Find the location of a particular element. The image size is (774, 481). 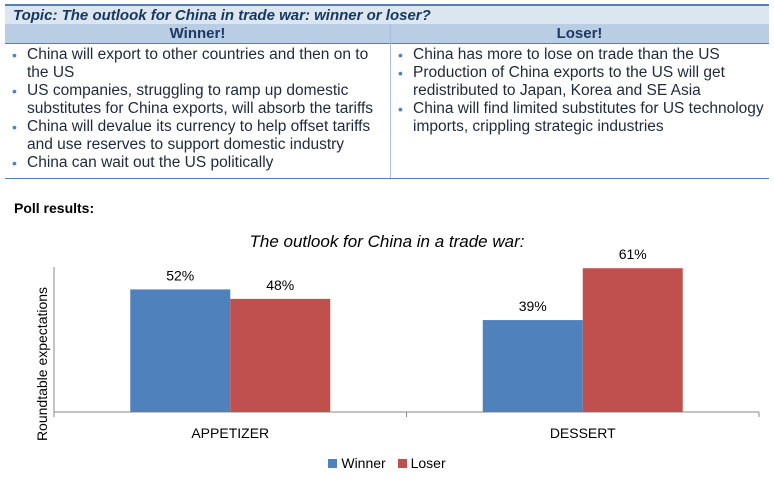

chart-legend: Winner Loser is located at coordinates (387, 463).